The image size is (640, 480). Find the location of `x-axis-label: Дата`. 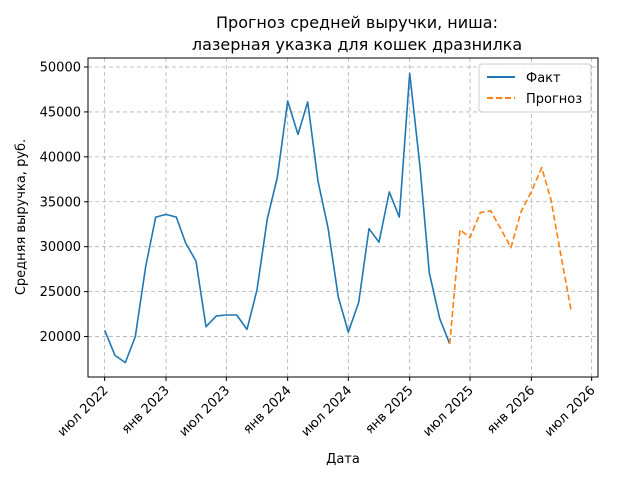

x-axis-label: Дата is located at coordinates (343, 459).